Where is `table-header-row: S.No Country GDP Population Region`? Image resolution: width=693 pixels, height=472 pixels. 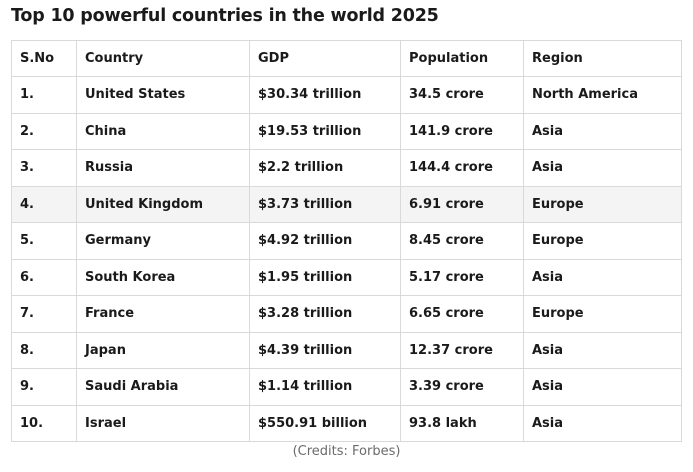
table-header-row: S.No Country GDP Population Region is located at coordinates (346, 58).